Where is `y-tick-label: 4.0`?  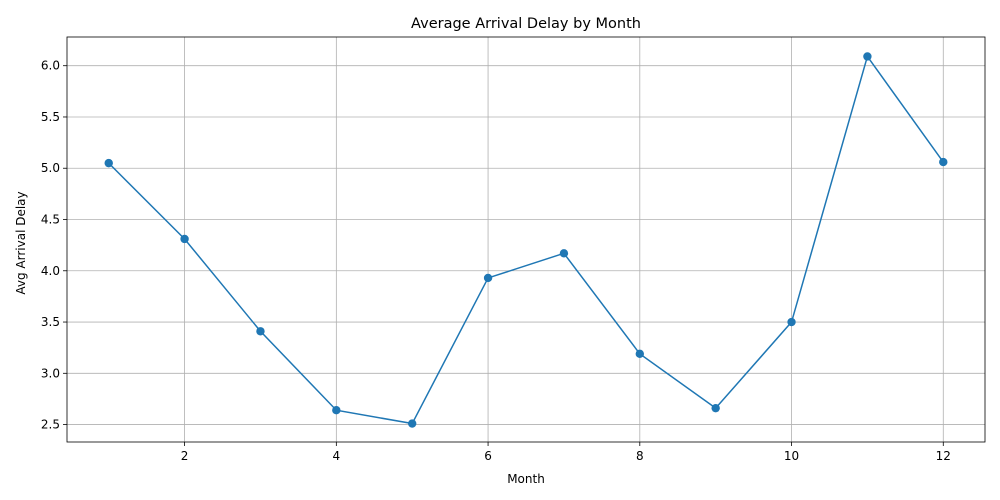 y-tick-label: 4.0 is located at coordinates (50, 271).